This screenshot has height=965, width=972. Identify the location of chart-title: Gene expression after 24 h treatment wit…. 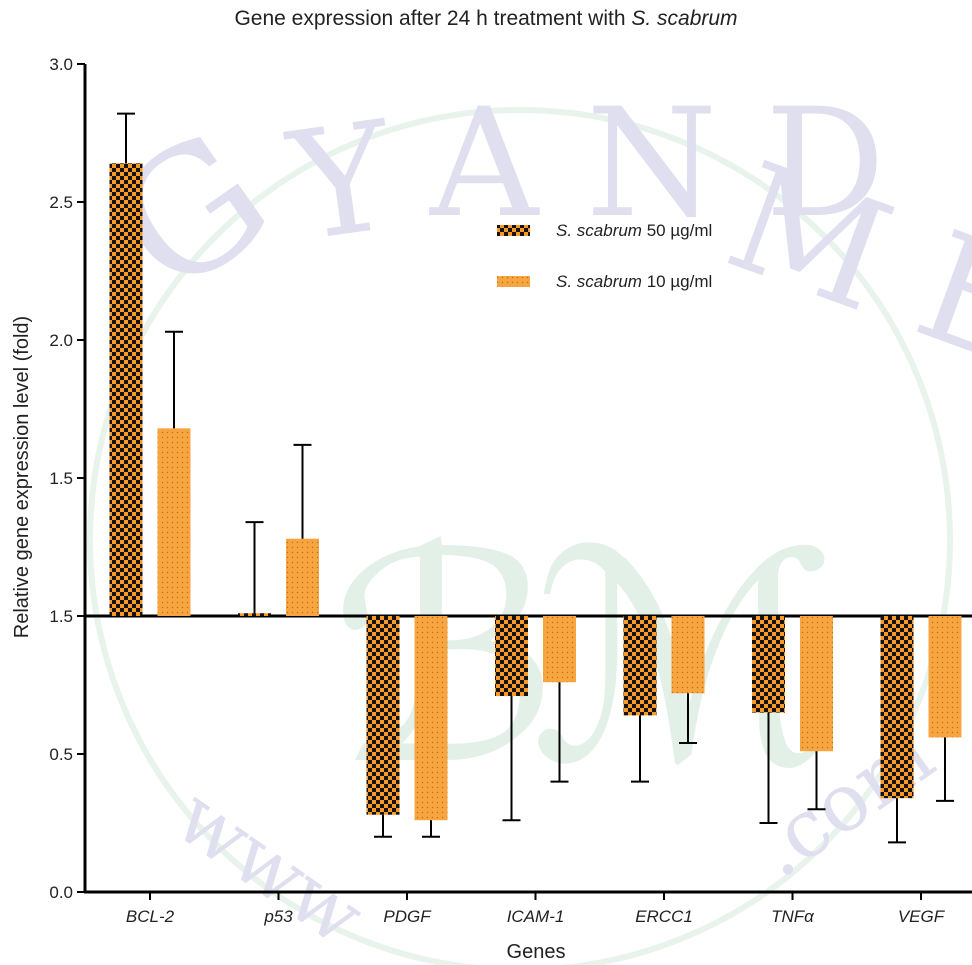
(485, 18).